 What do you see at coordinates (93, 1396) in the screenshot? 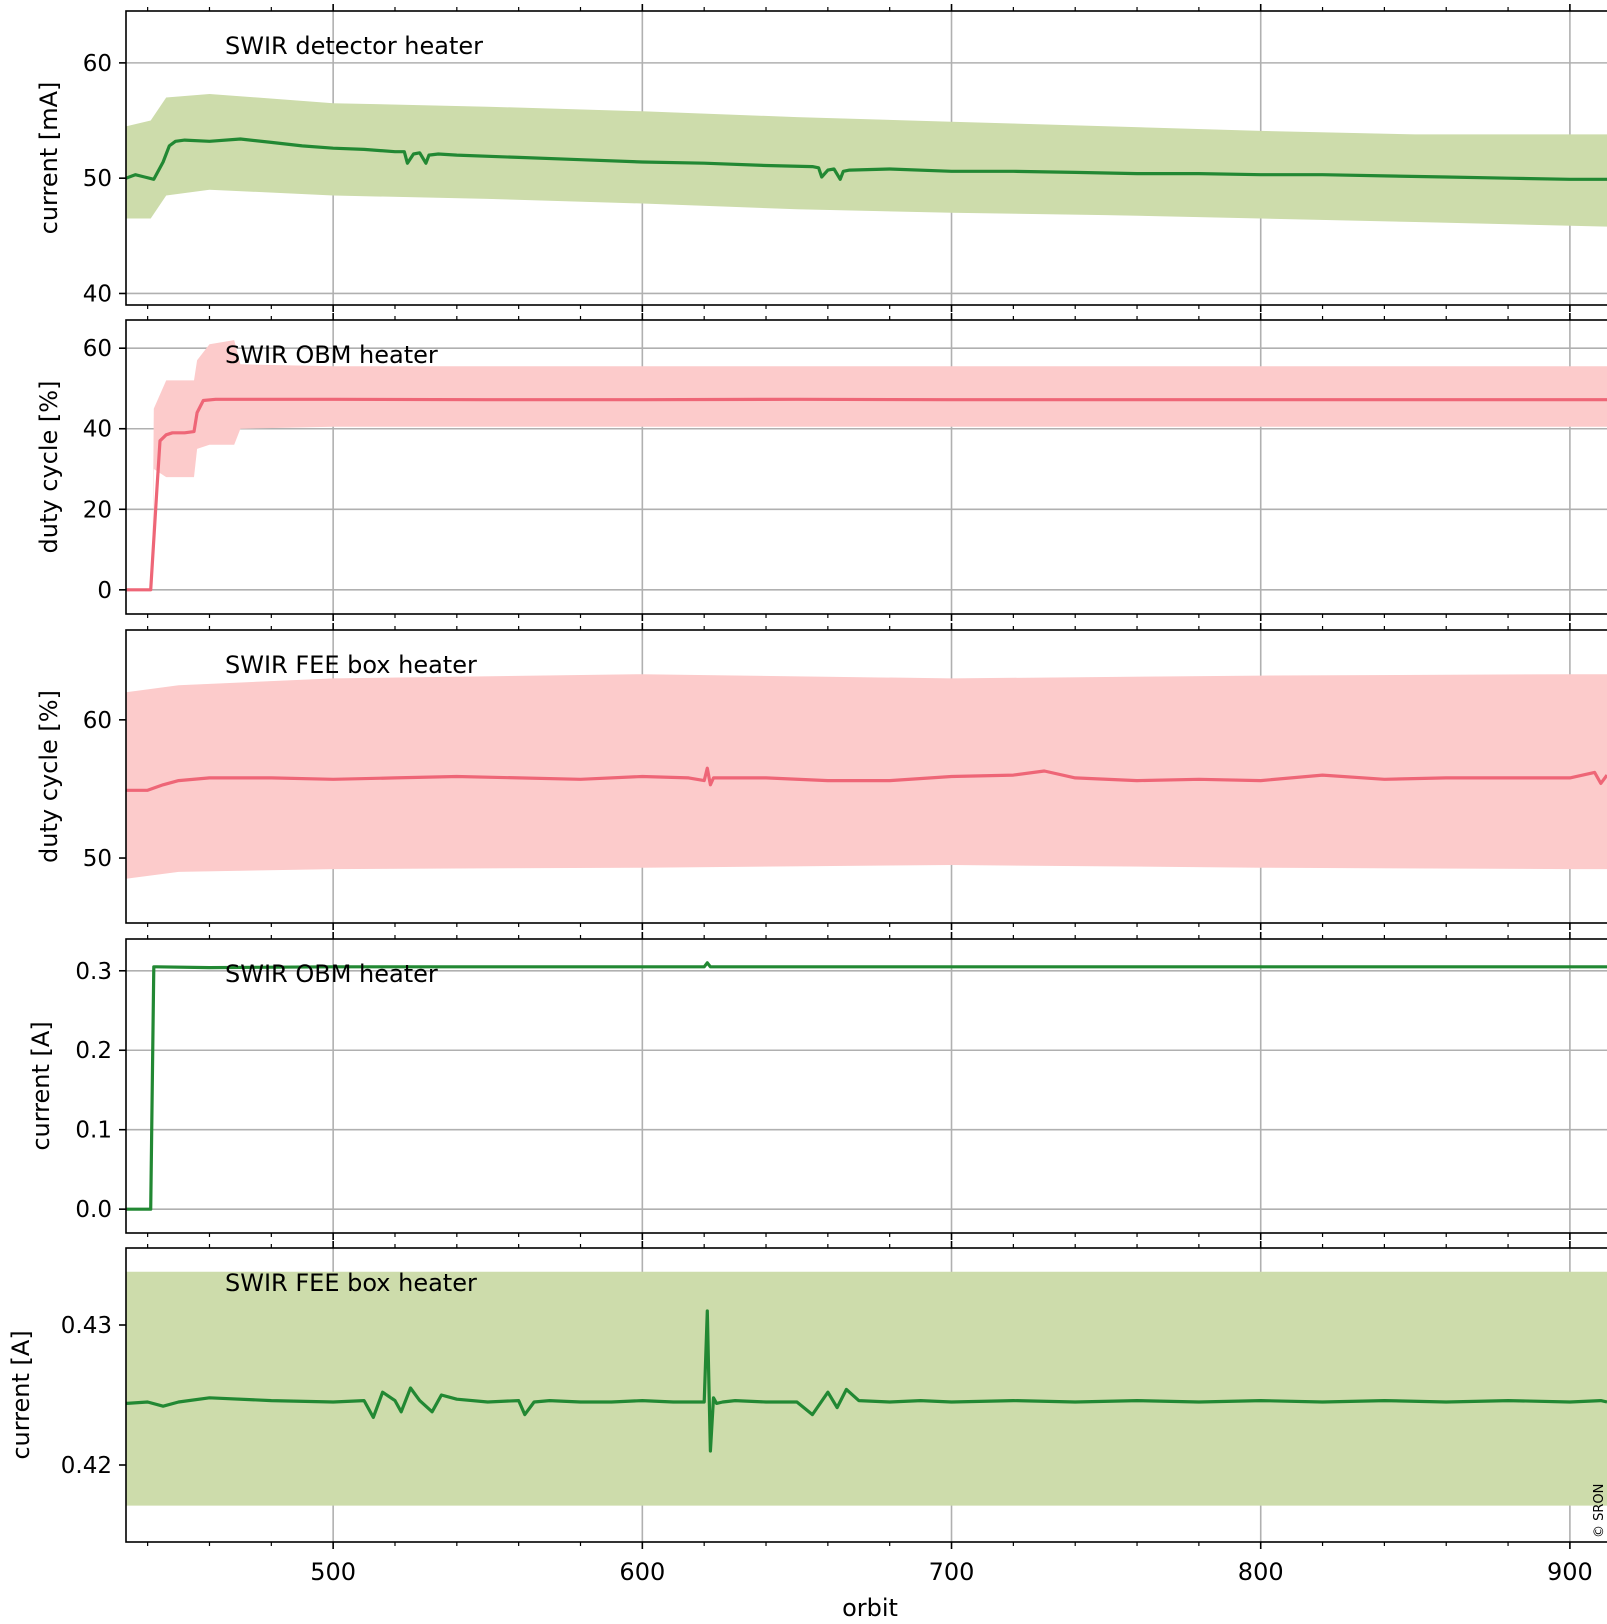
I see `y-axis: 0.42 0.43` at bounding box center [93, 1396].